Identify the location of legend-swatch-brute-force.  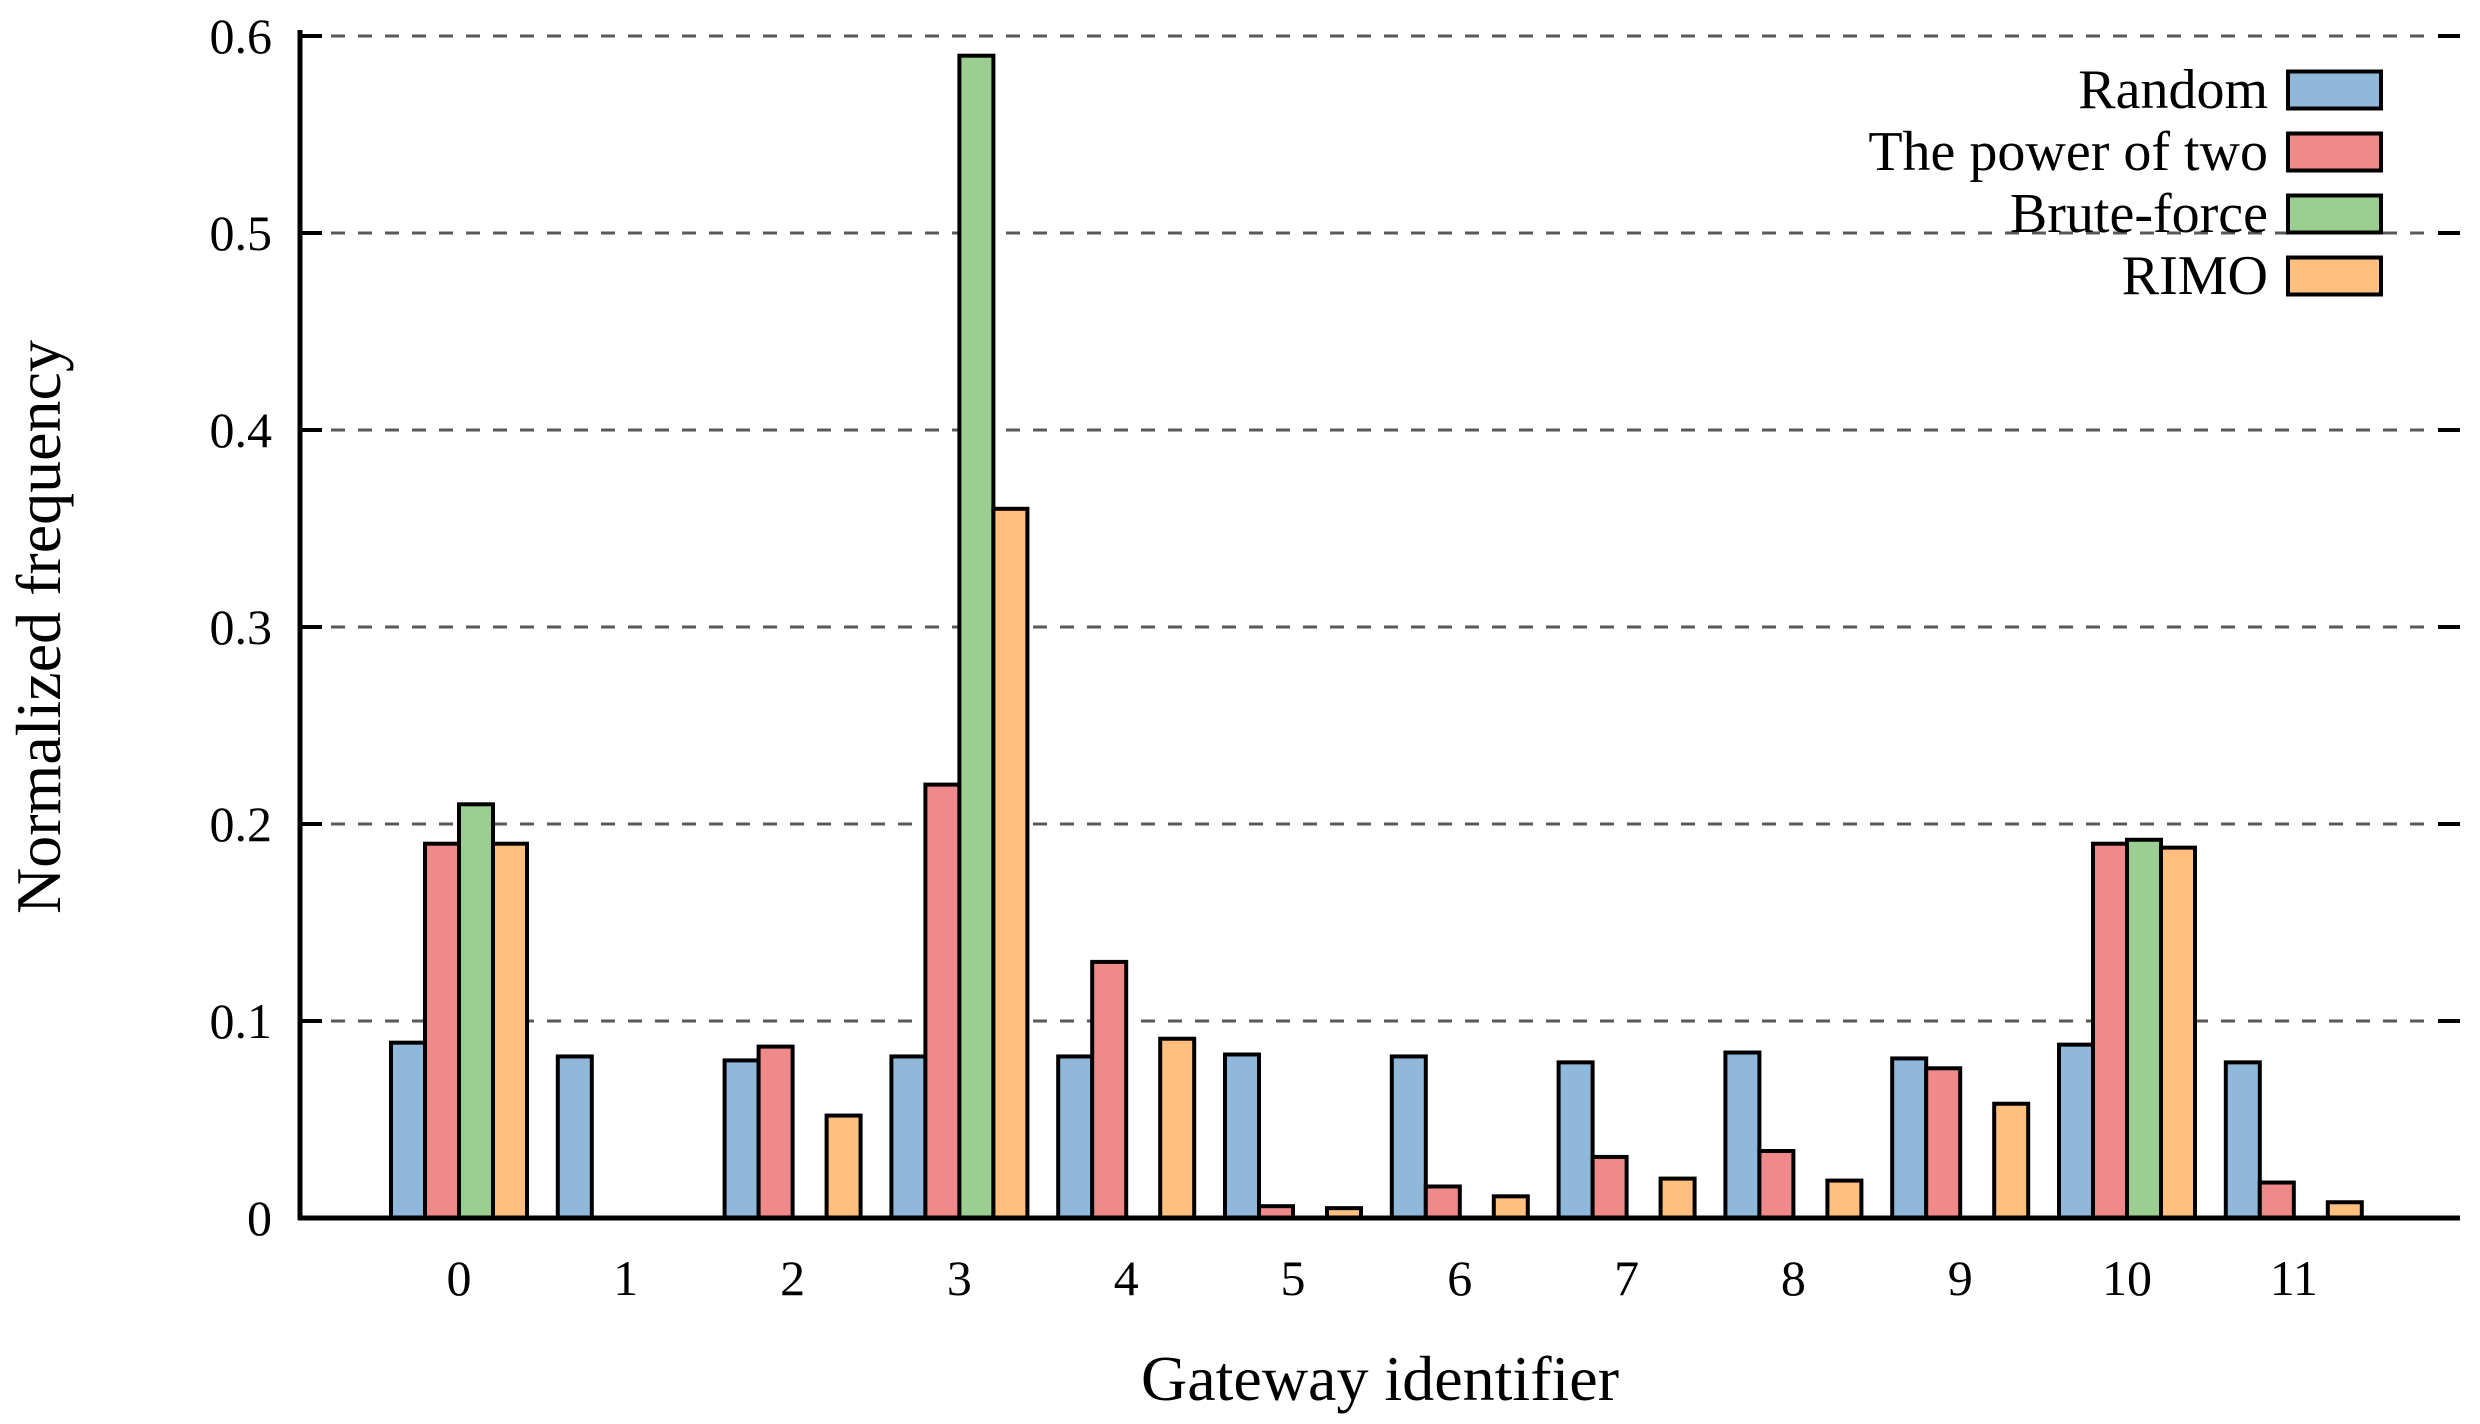
(2334, 214).